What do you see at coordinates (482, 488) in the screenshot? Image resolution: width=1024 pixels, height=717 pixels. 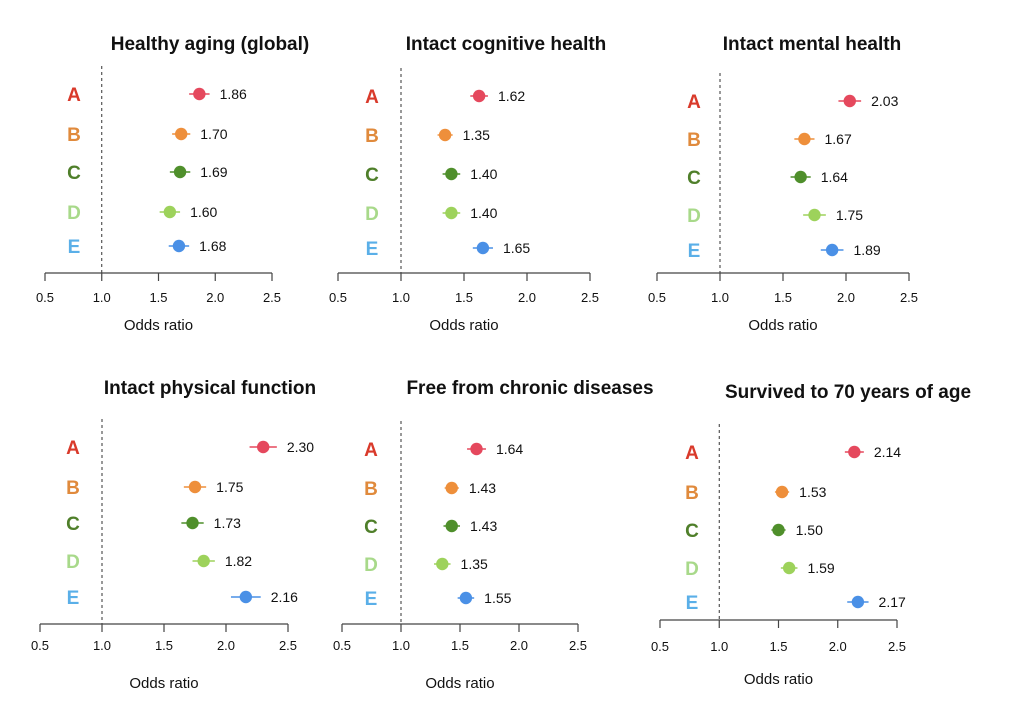 I see `value-label-b: 1.43` at bounding box center [482, 488].